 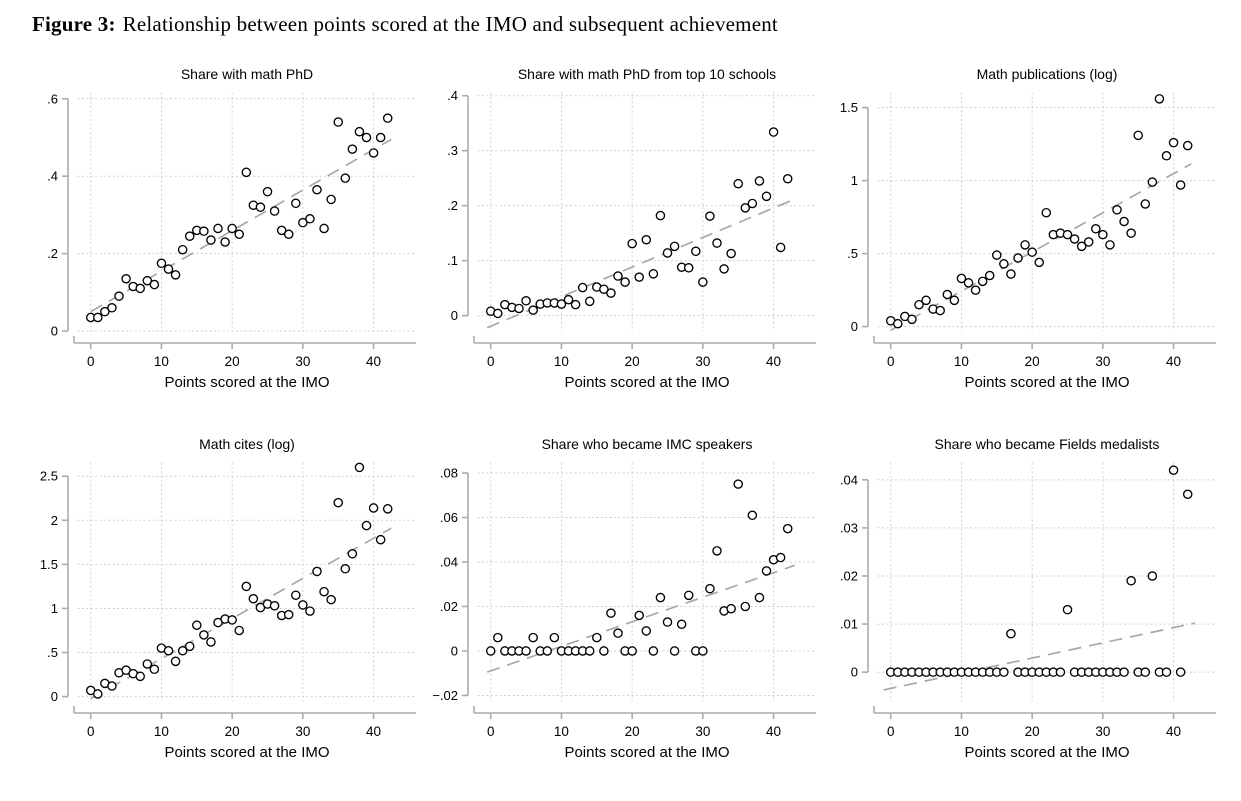 What do you see at coordinates (849, 527) in the screenshot?
I see `y-tick-label: .03` at bounding box center [849, 527].